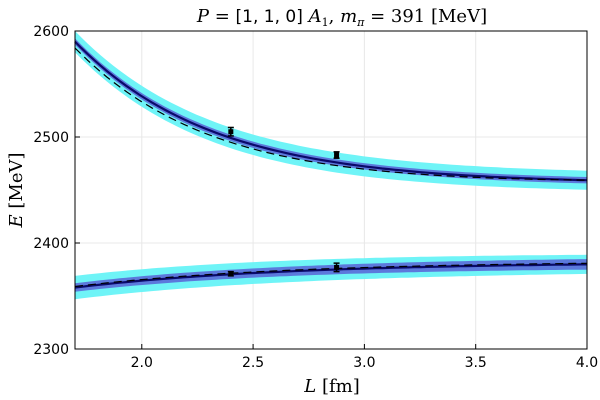  What do you see at coordinates (253, 363) in the screenshot?
I see `x-tick-label-1: 2.5` at bounding box center [253, 363].